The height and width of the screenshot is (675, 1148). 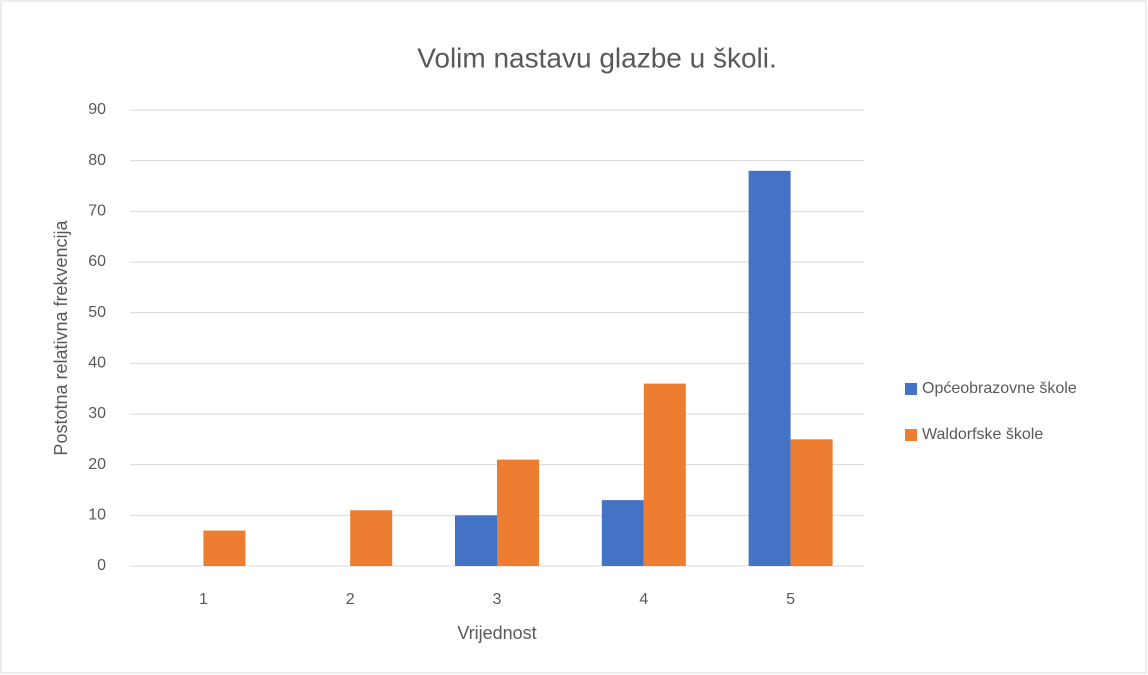 I want to click on y-tick-label: 30, so click(x=97, y=413).